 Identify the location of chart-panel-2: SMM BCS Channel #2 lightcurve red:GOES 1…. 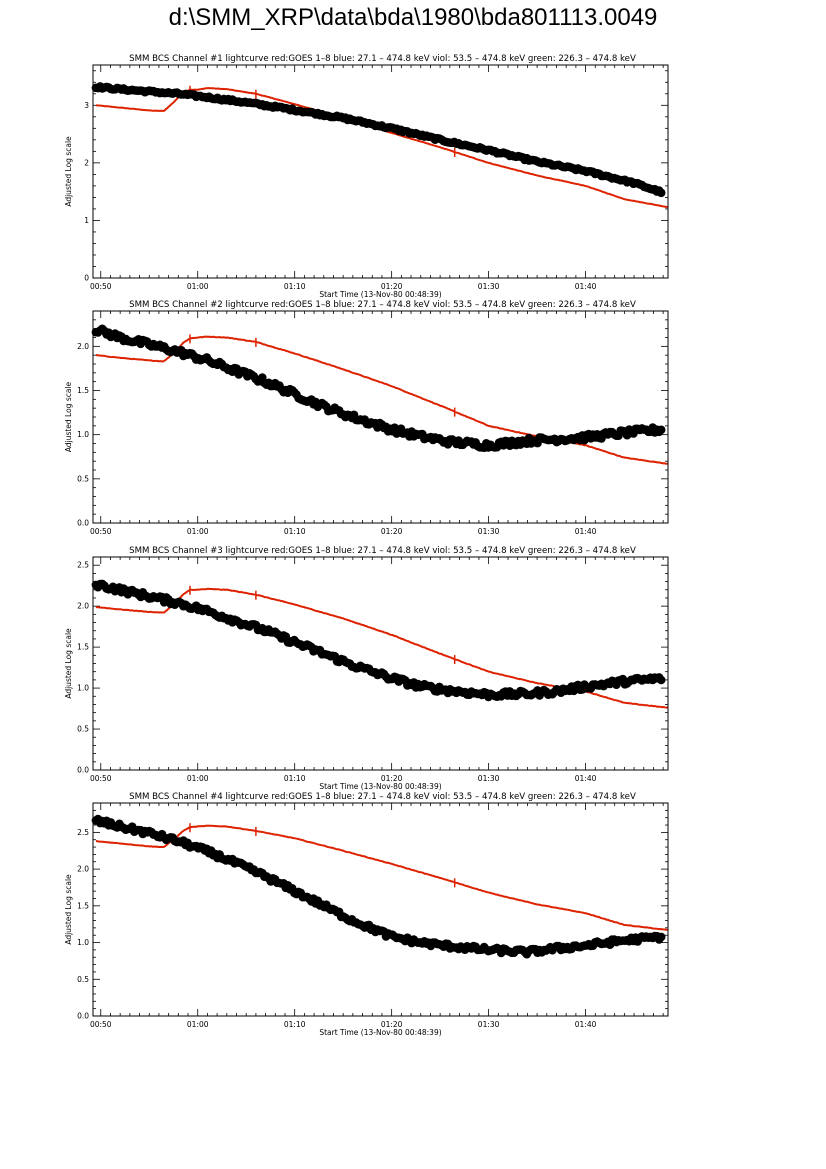
(366, 418).